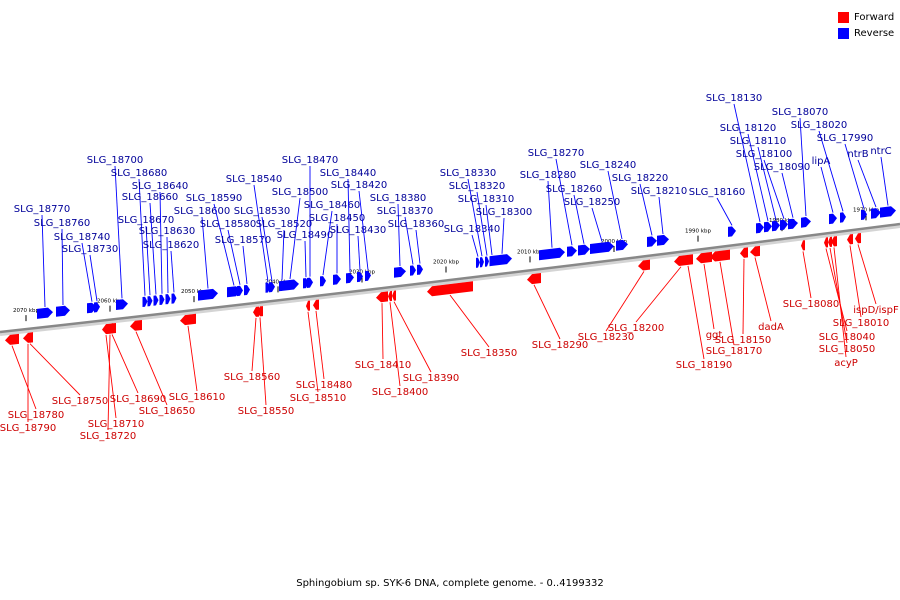 The width and height of the screenshot is (900, 600). I want to click on gene-label-slg-18260: SLG_18260, so click(574, 189).